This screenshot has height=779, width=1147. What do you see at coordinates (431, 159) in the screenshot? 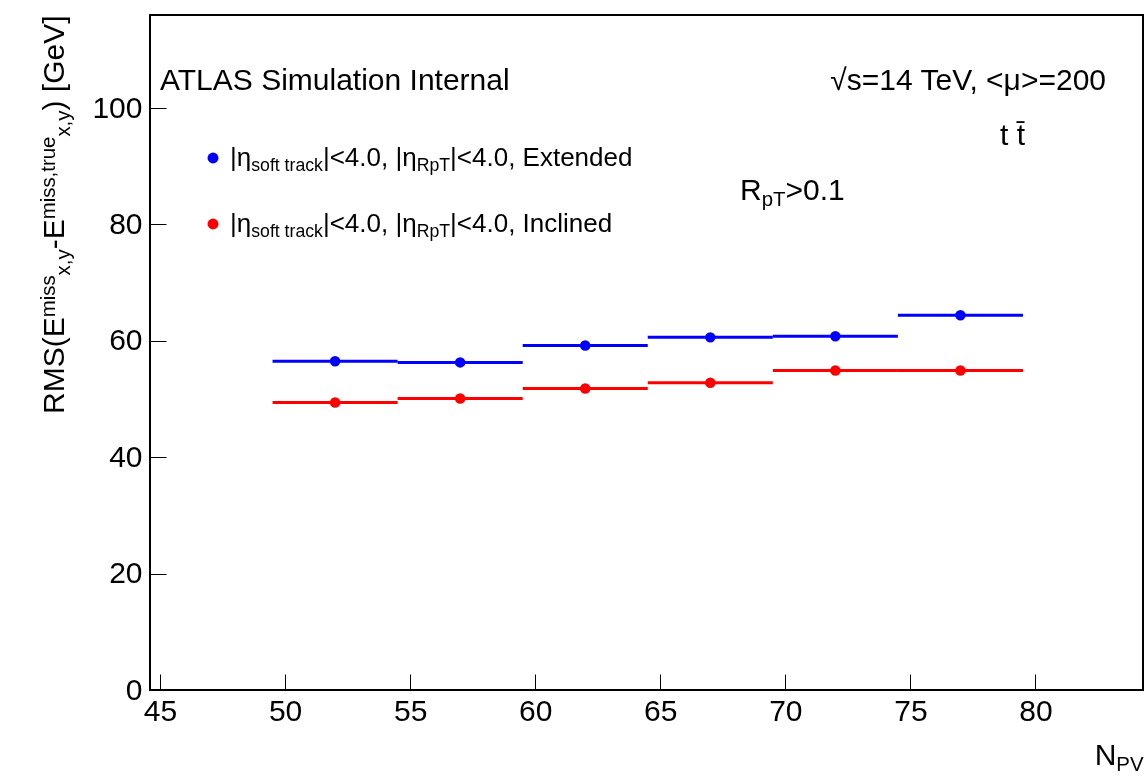
I see `legend-label: |η$_{soft track}$|<4.0, |η$_{R}$$_{pT}$|<4.0, Extended` at bounding box center [431, 159].